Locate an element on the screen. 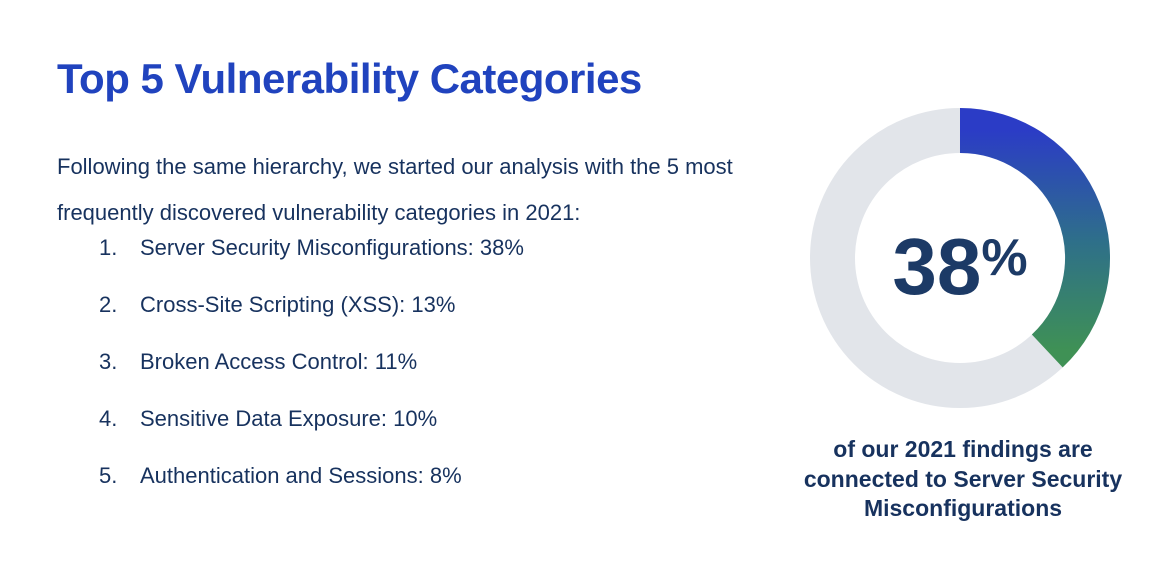 The height and width of the screenshot is (562, 1166). list-item: 2. Cross-Site Scripting (XSS): 13% is located at coordinates (311, 305).